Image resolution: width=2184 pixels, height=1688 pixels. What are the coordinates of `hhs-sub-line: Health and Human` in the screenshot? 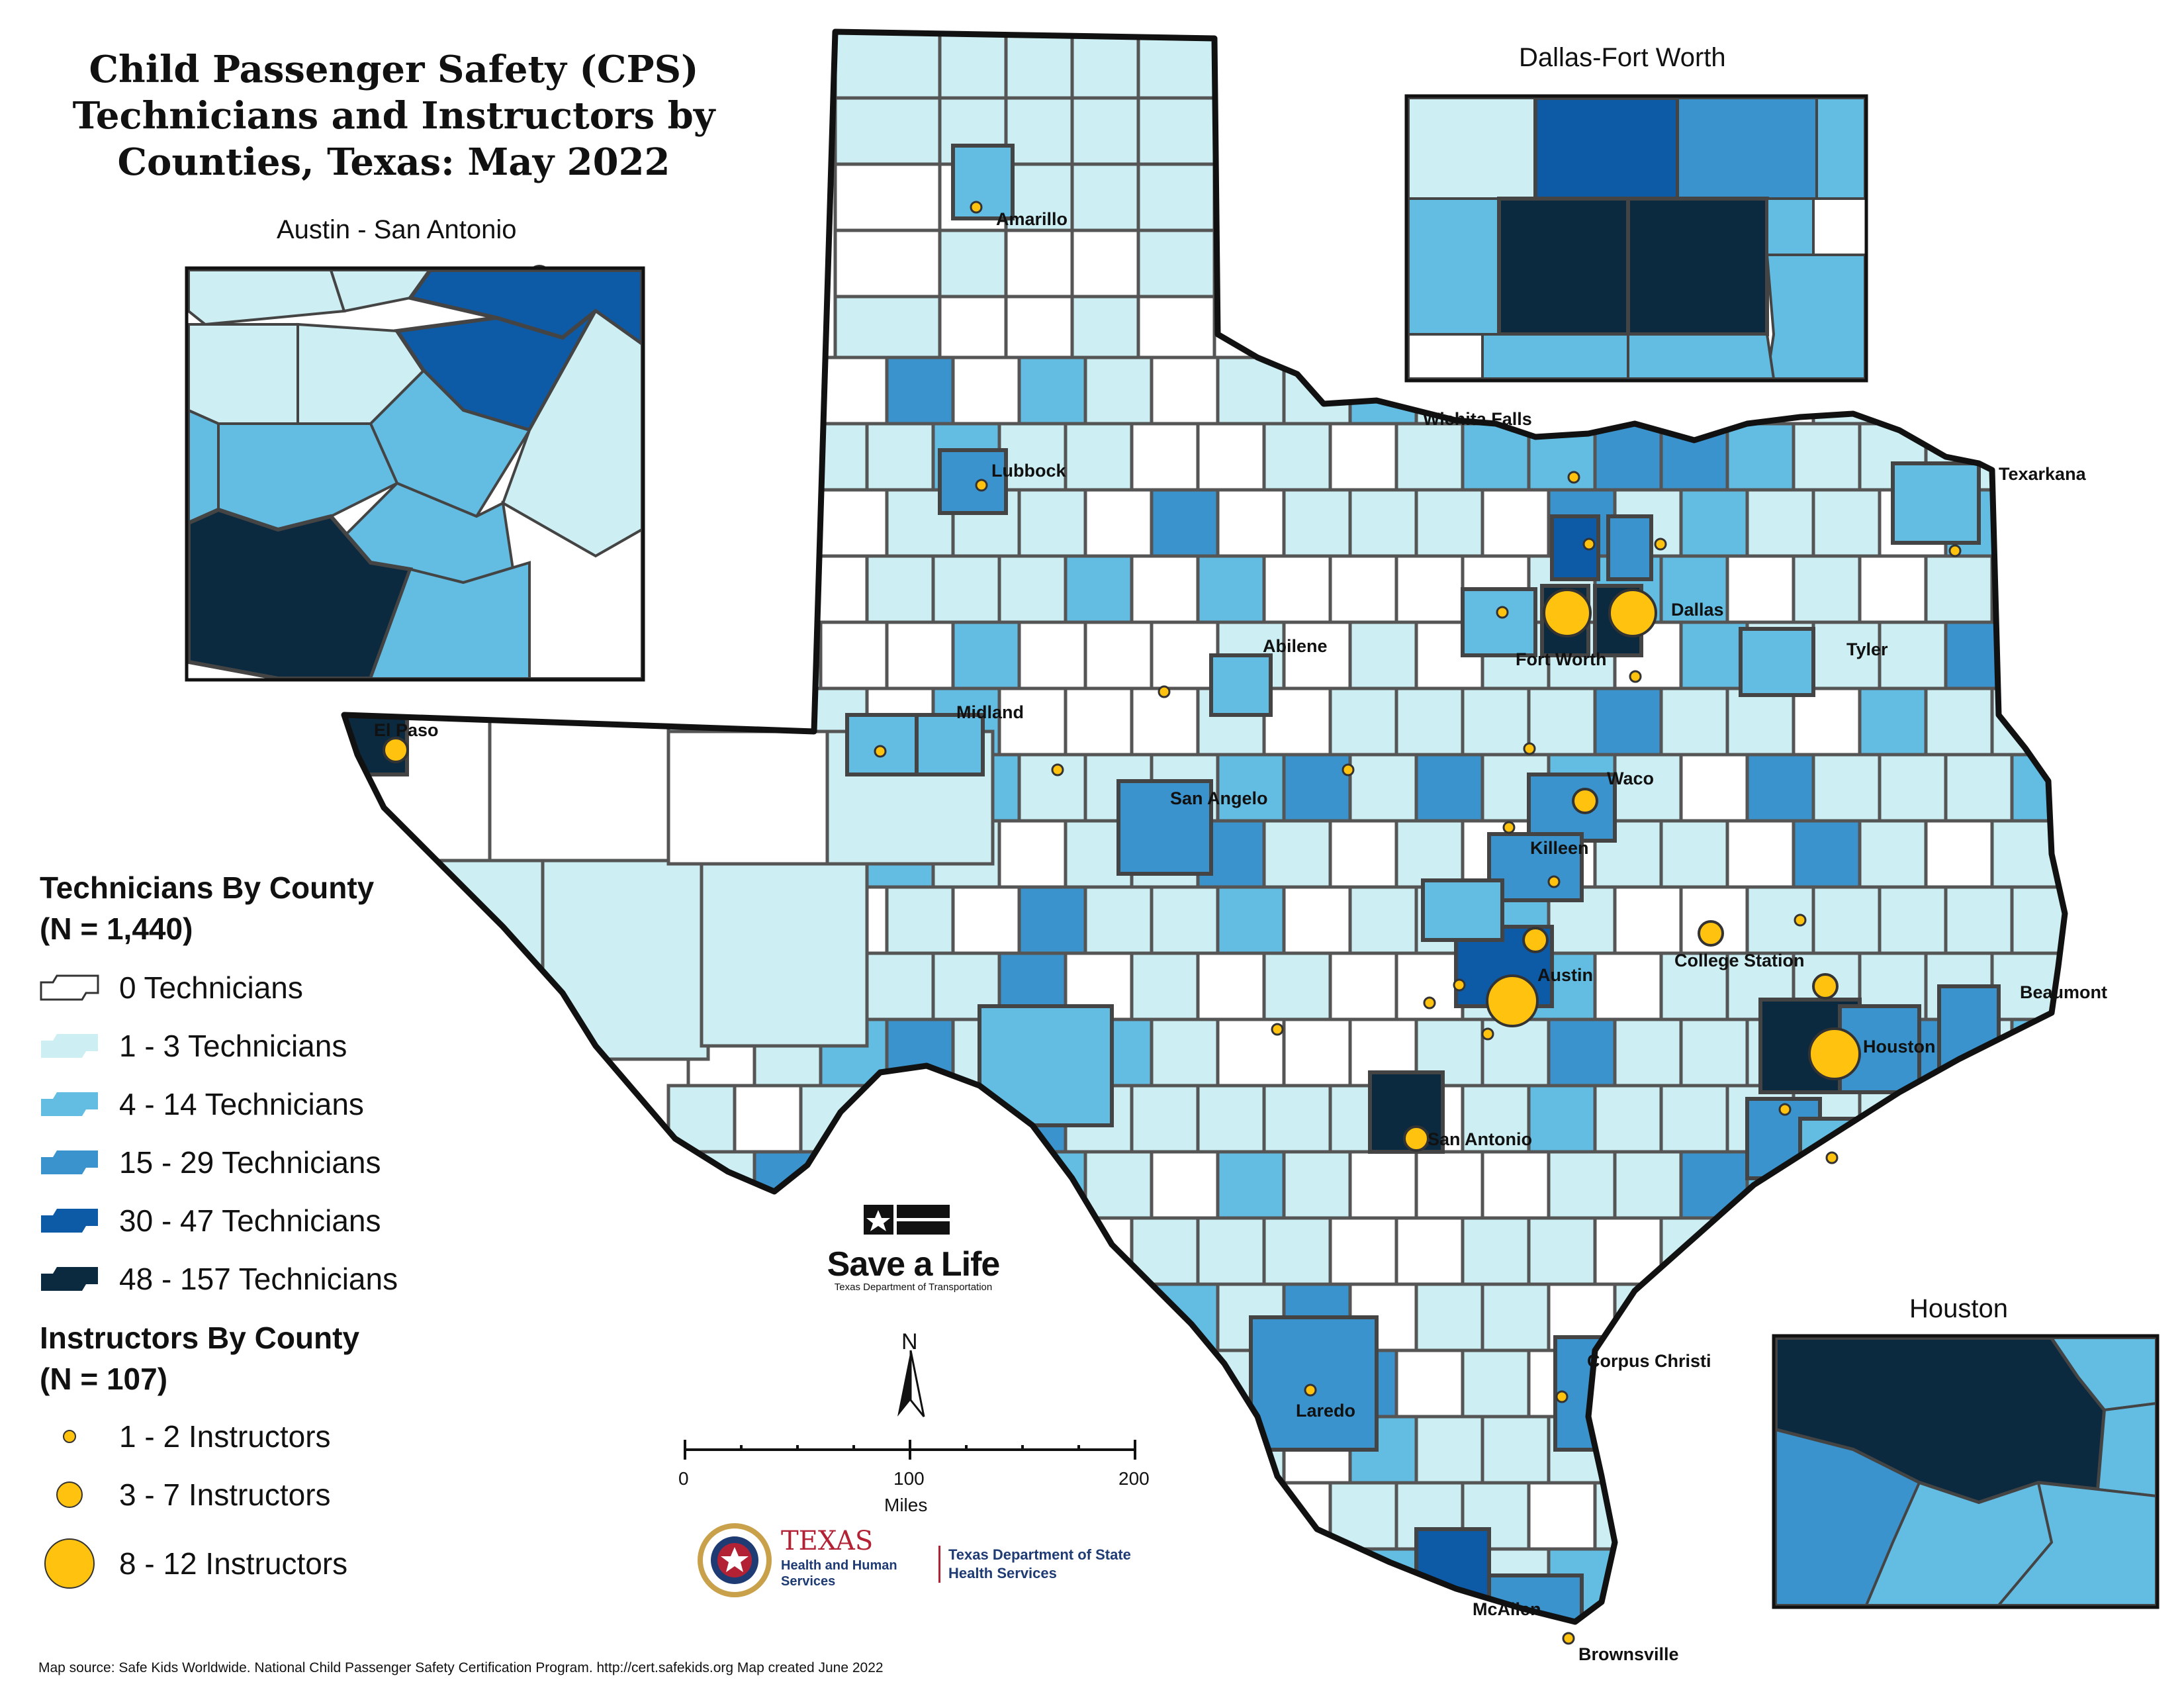 It's located at (839, 1565).